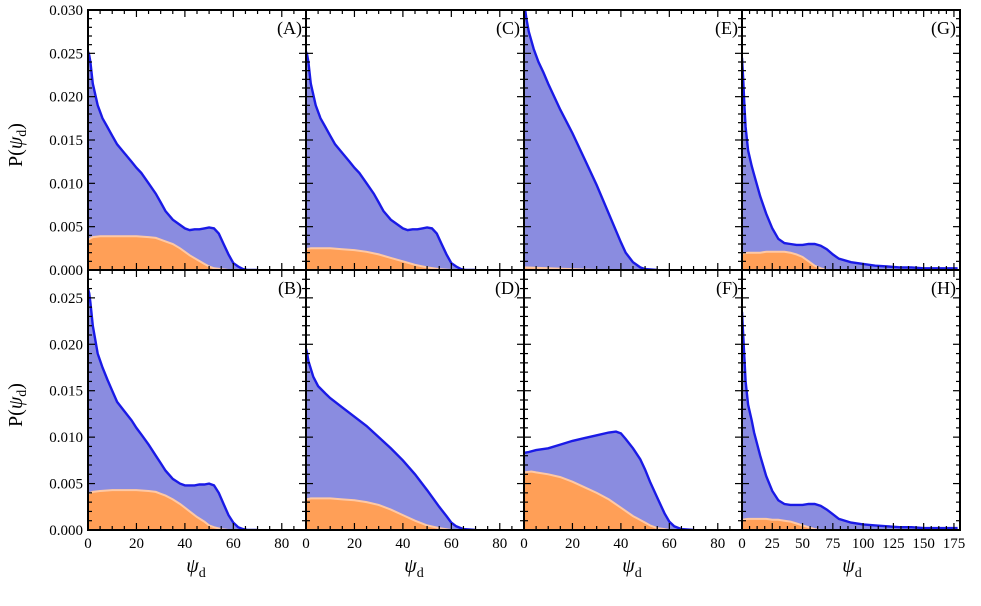  I want to click on panel-c: (C), so click(415, 140).